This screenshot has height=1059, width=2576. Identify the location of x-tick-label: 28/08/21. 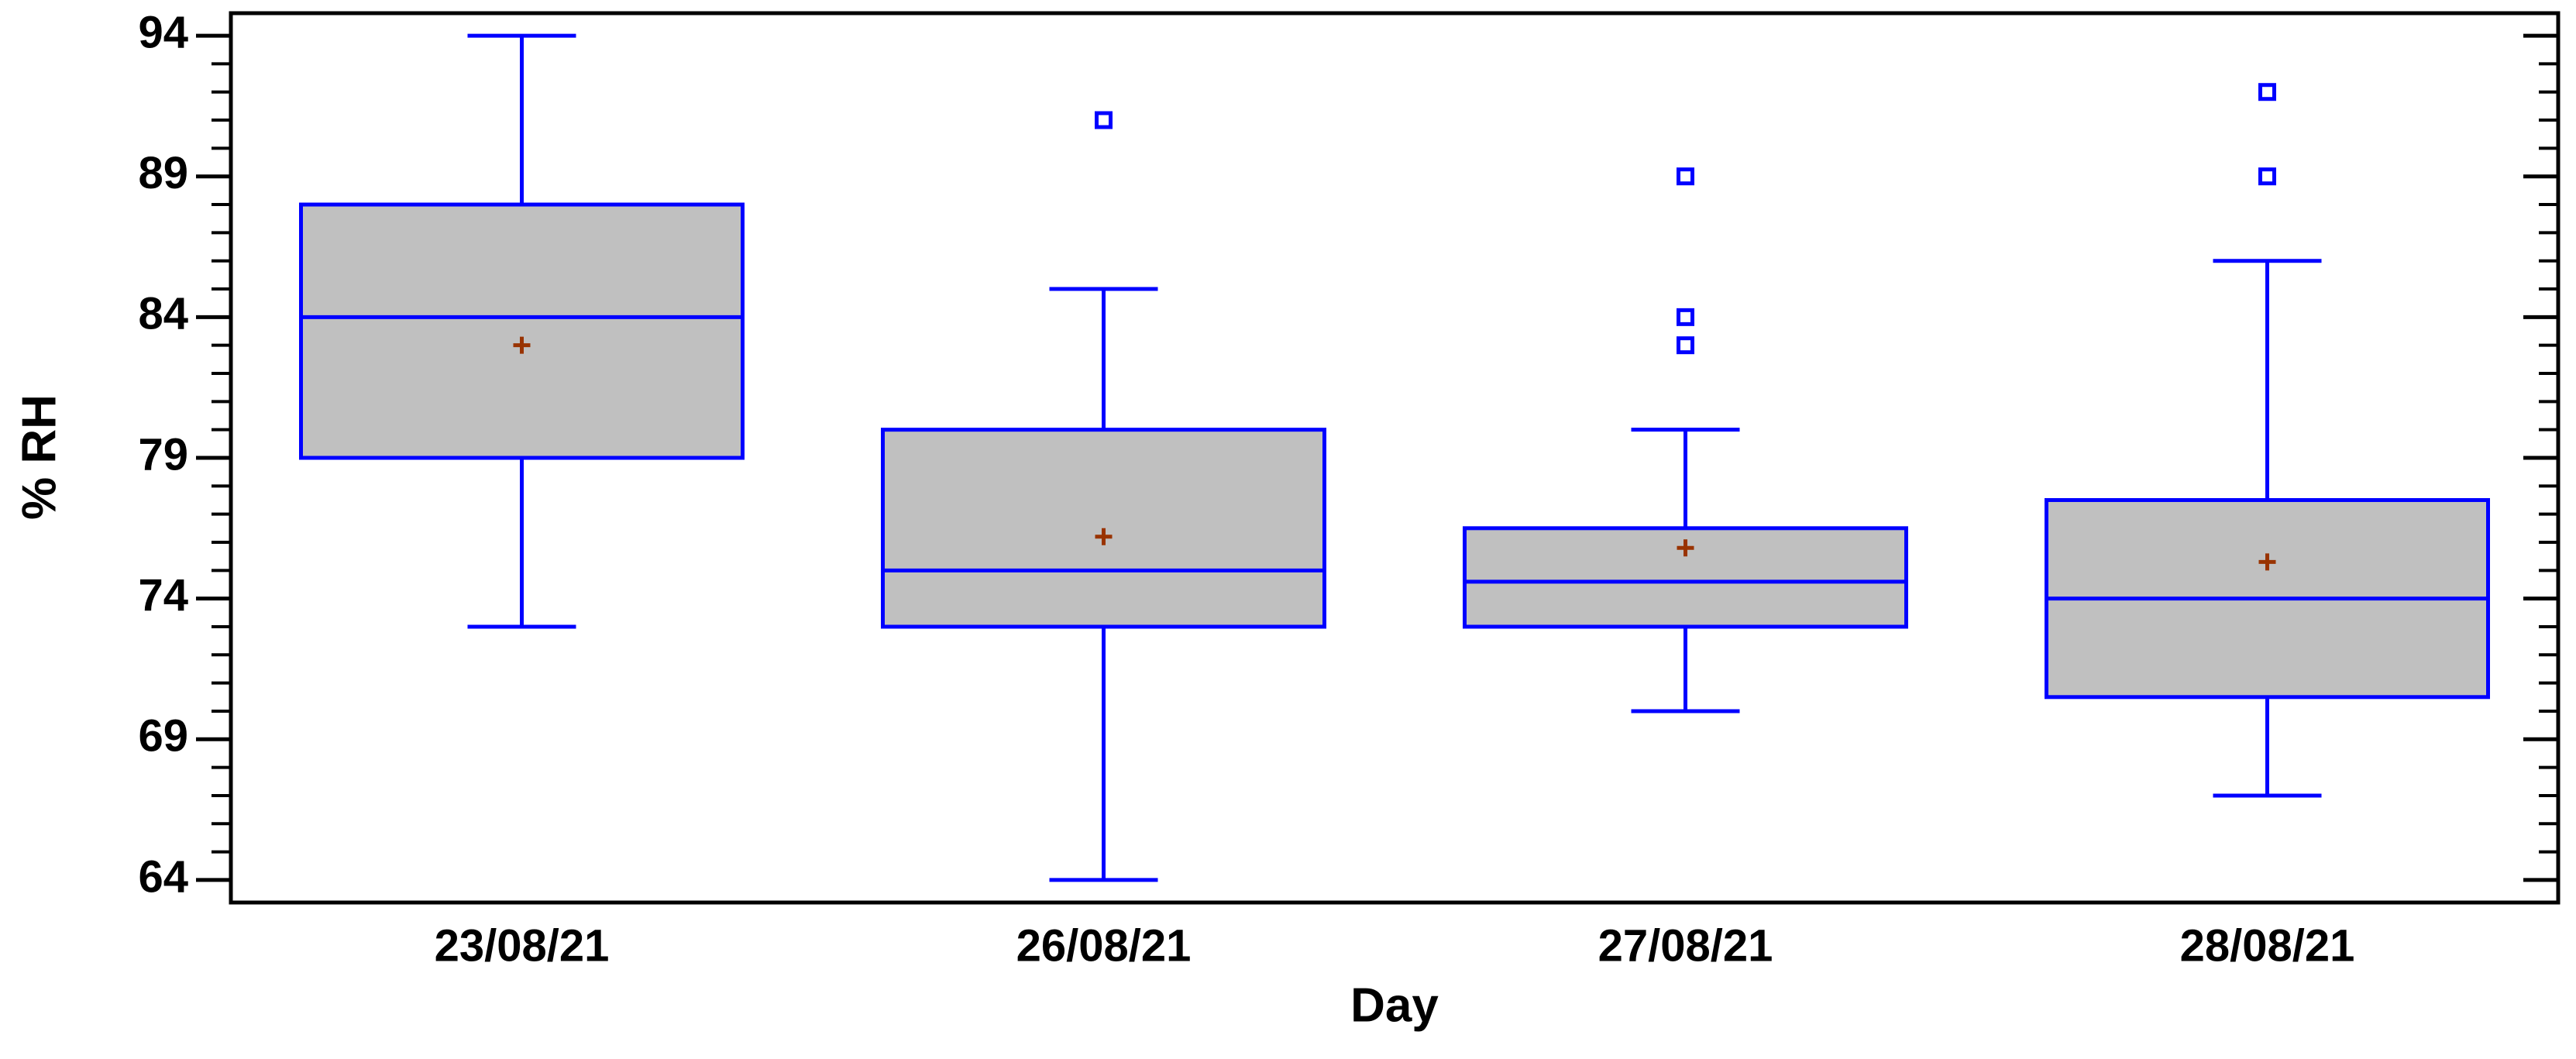
(2267, 945).